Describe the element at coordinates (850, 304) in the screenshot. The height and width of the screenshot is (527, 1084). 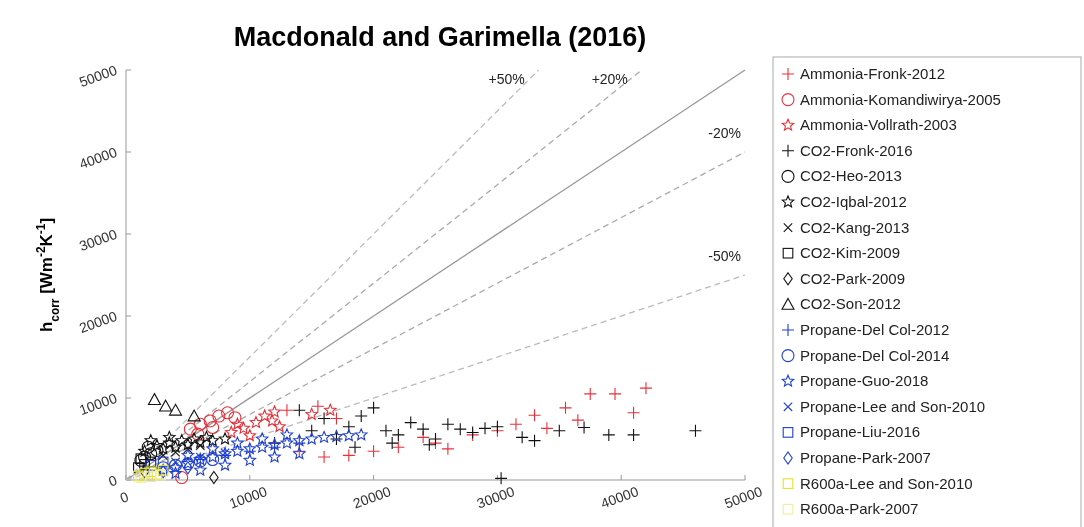
I see `legend-label: CO2-Son-2012` at that location.